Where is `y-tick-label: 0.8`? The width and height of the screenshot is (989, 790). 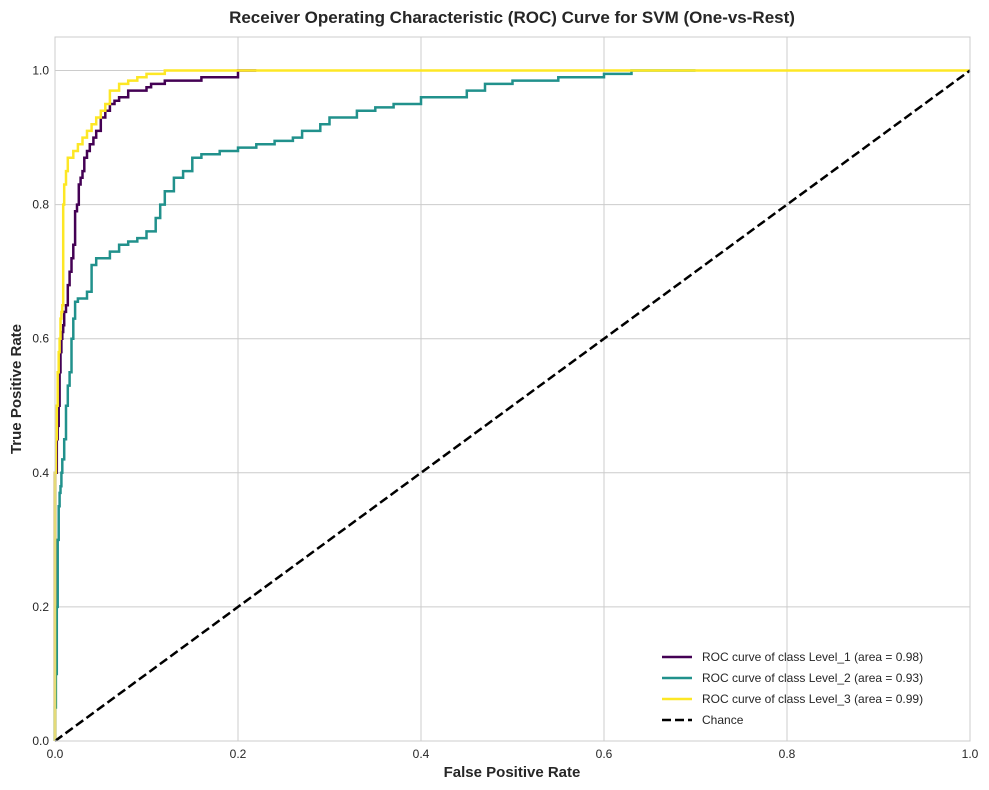
y-tick-label: 0.8 is located at coordinates (40, 205).